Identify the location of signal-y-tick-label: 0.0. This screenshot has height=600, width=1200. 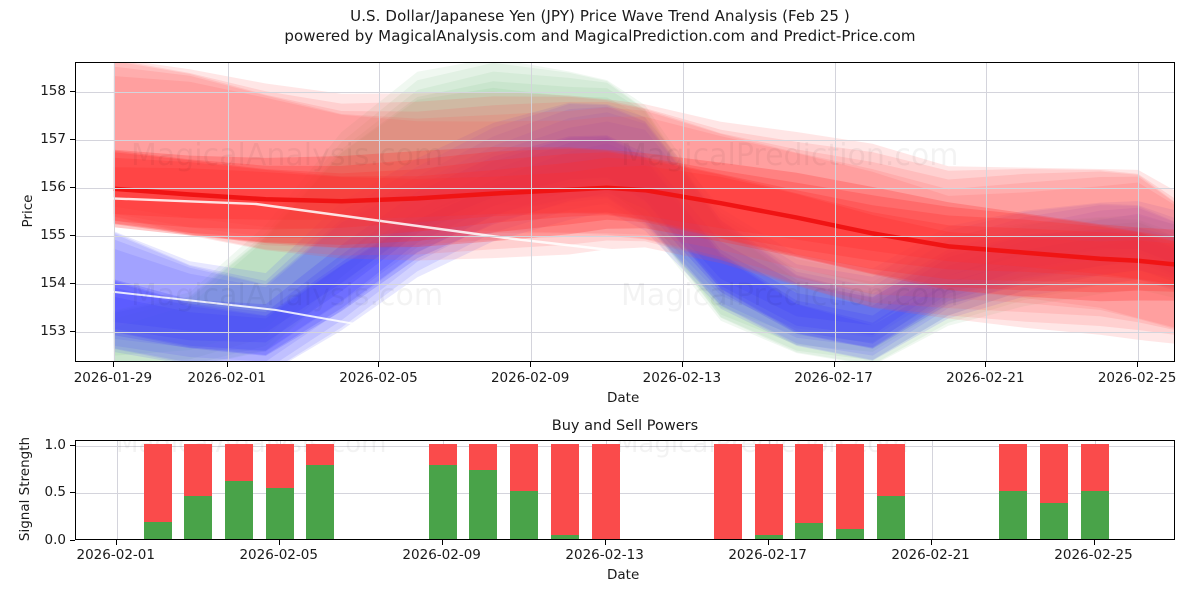
(55, 540).